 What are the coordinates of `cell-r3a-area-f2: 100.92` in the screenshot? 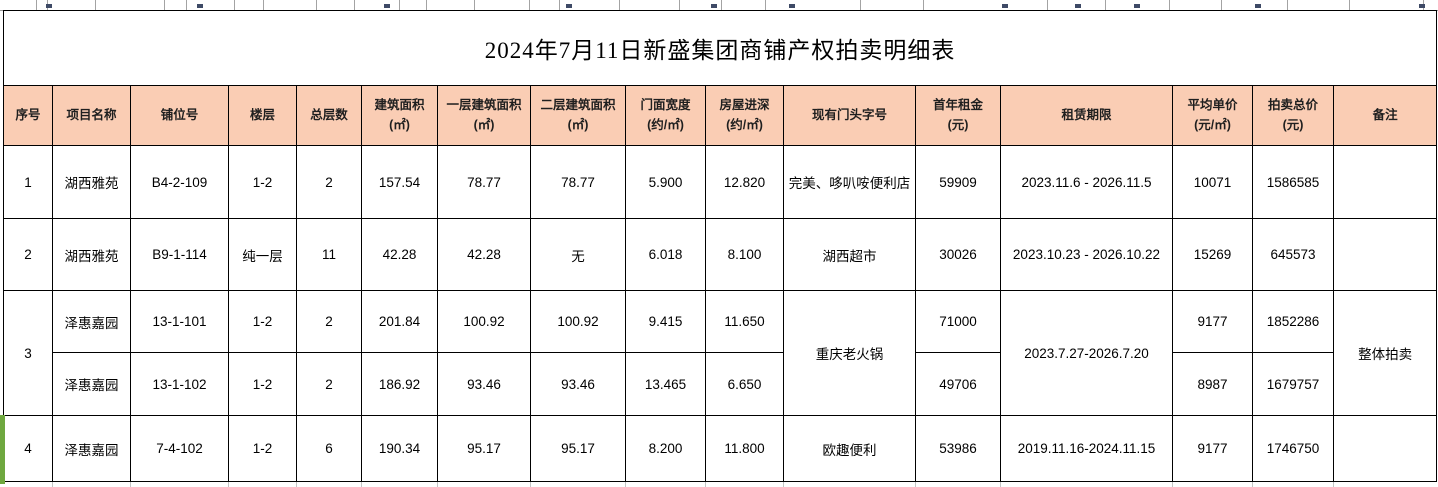 It's located at (578, 321).